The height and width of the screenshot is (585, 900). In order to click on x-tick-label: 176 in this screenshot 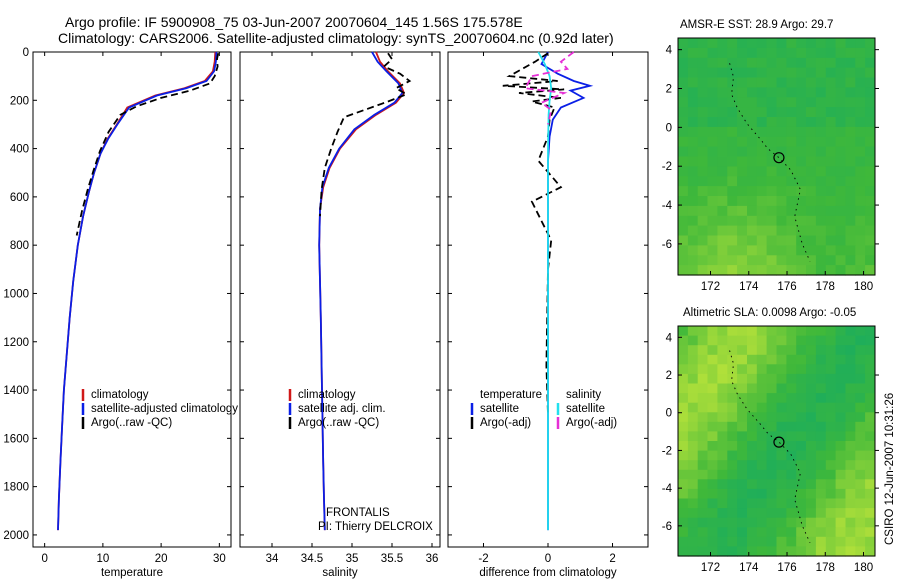, I will do `click(786, 568)`.